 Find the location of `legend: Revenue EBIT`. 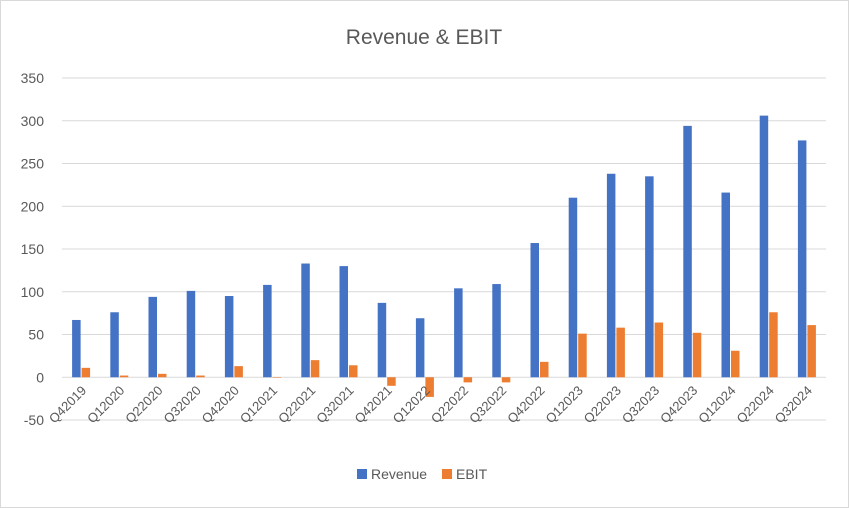

legend: Revenue EBIT is located at coordinates (422, 474).